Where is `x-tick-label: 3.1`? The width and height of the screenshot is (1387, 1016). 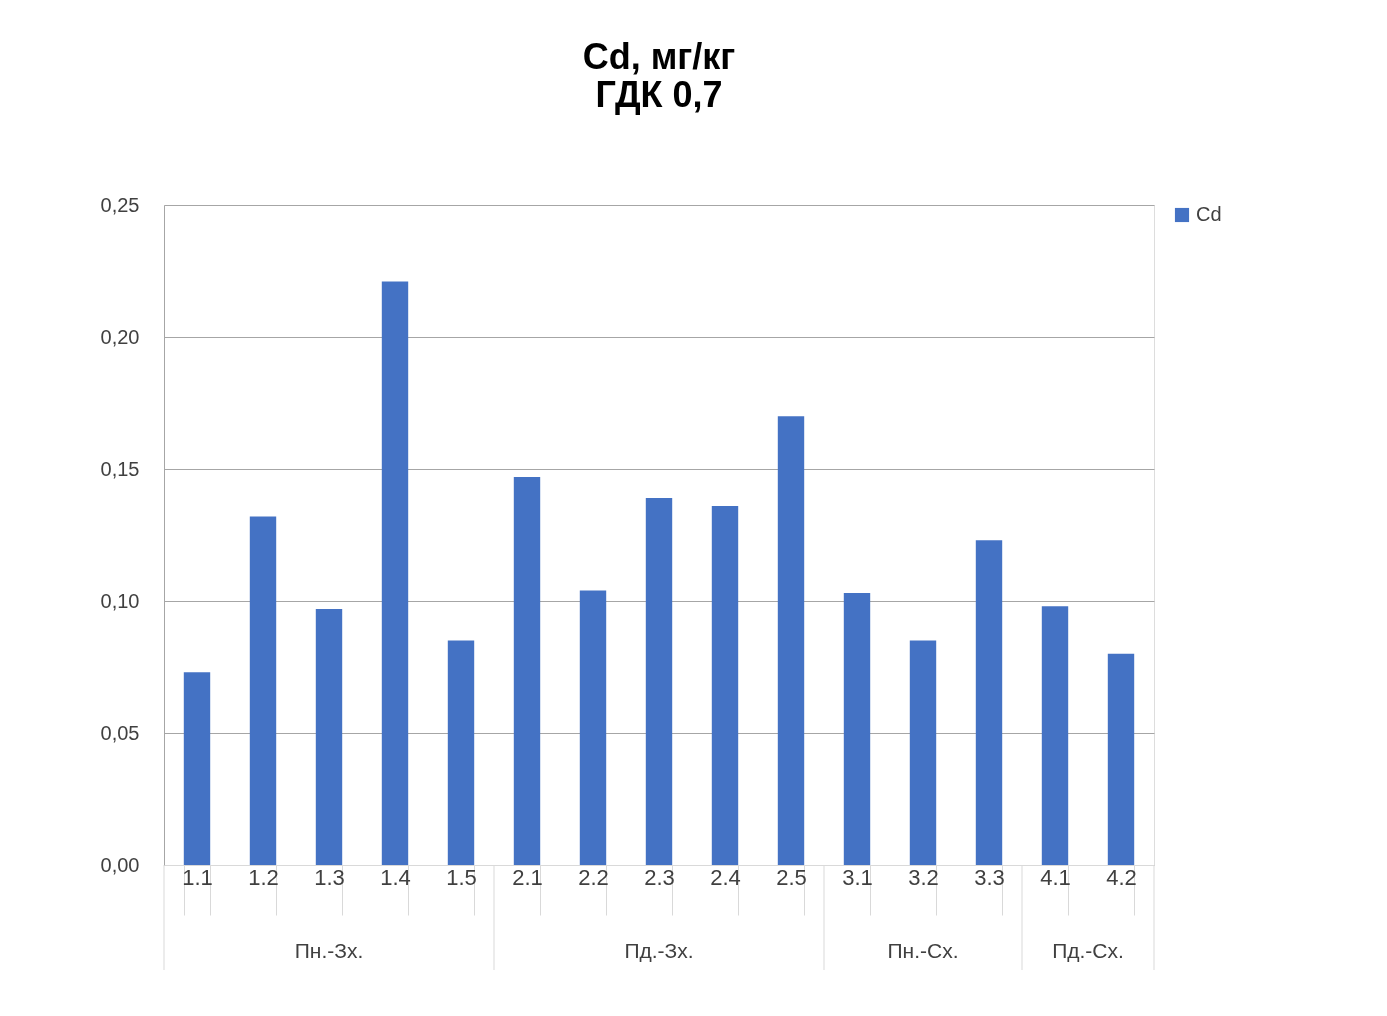 x-tick-label: 3.1 is located at coordinates (857, 877).